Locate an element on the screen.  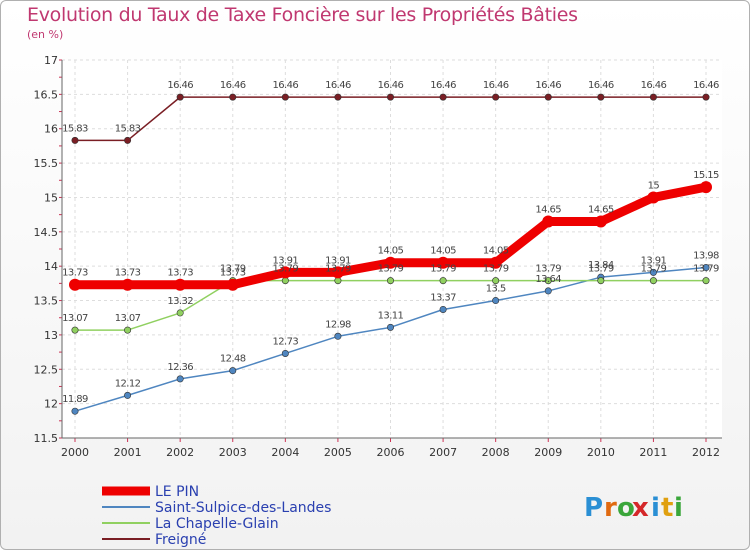
y-tick-label: 15.5 is located at coordinates (46, 163).